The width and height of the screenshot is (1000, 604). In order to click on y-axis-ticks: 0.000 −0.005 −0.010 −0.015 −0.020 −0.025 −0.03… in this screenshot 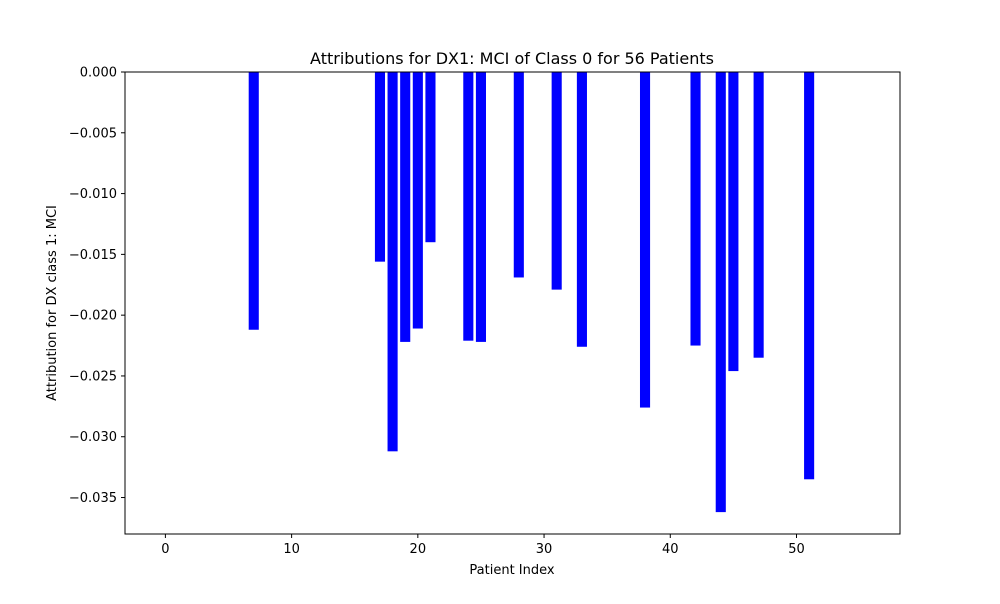, I will do `click(97, 286)`.